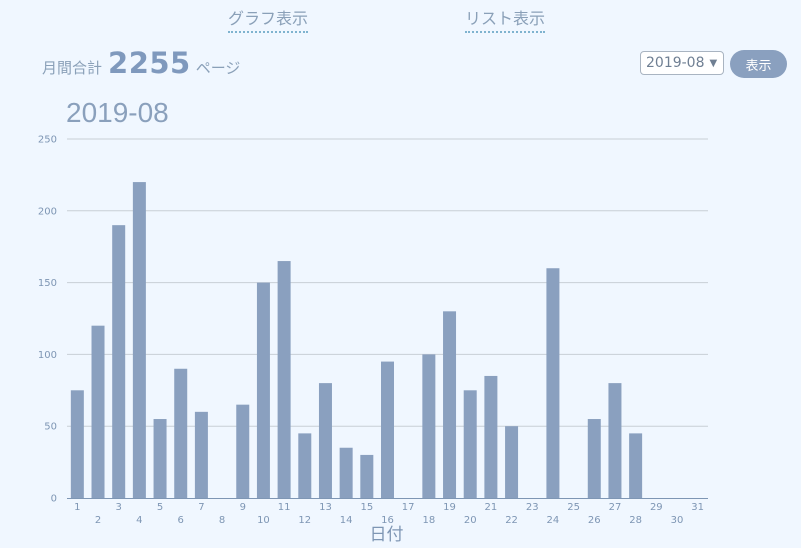  I want to click on x-axis-label: 日付, so click(387, 535).